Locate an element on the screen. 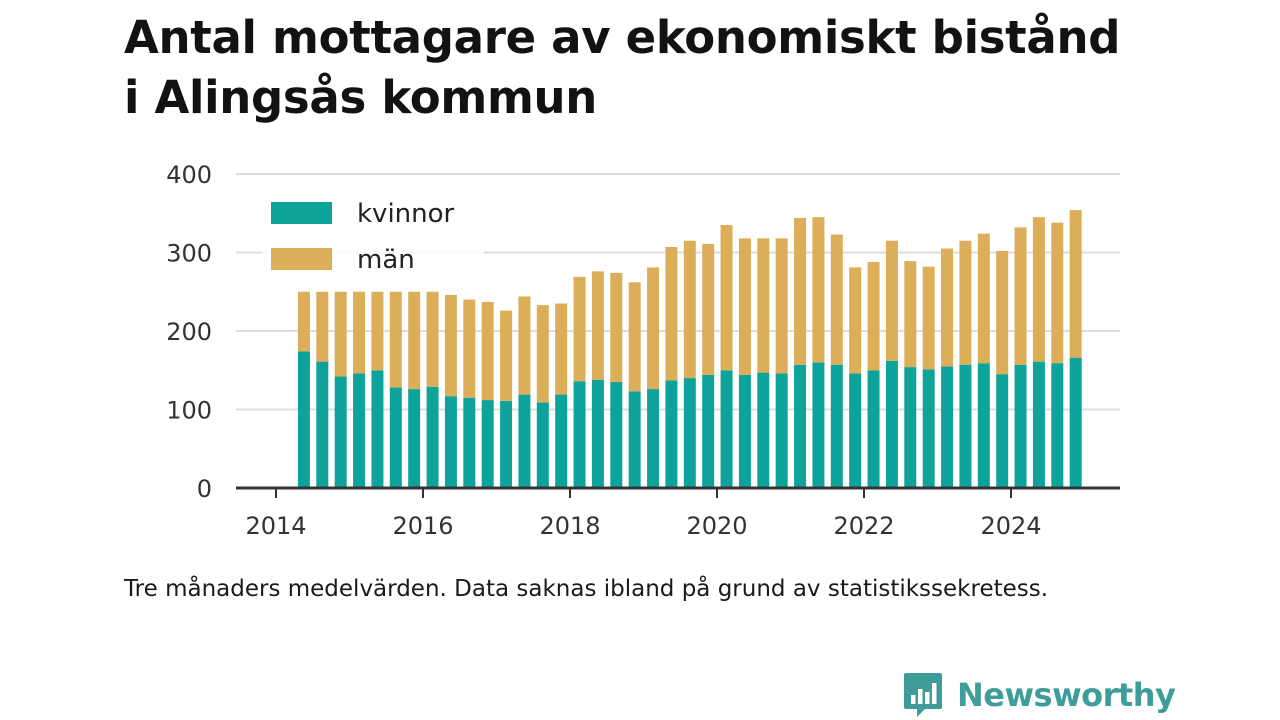 The width and height of the screenshot is (1280, 720). x-tick-label: 2018 is located at coordinates (569, 526).